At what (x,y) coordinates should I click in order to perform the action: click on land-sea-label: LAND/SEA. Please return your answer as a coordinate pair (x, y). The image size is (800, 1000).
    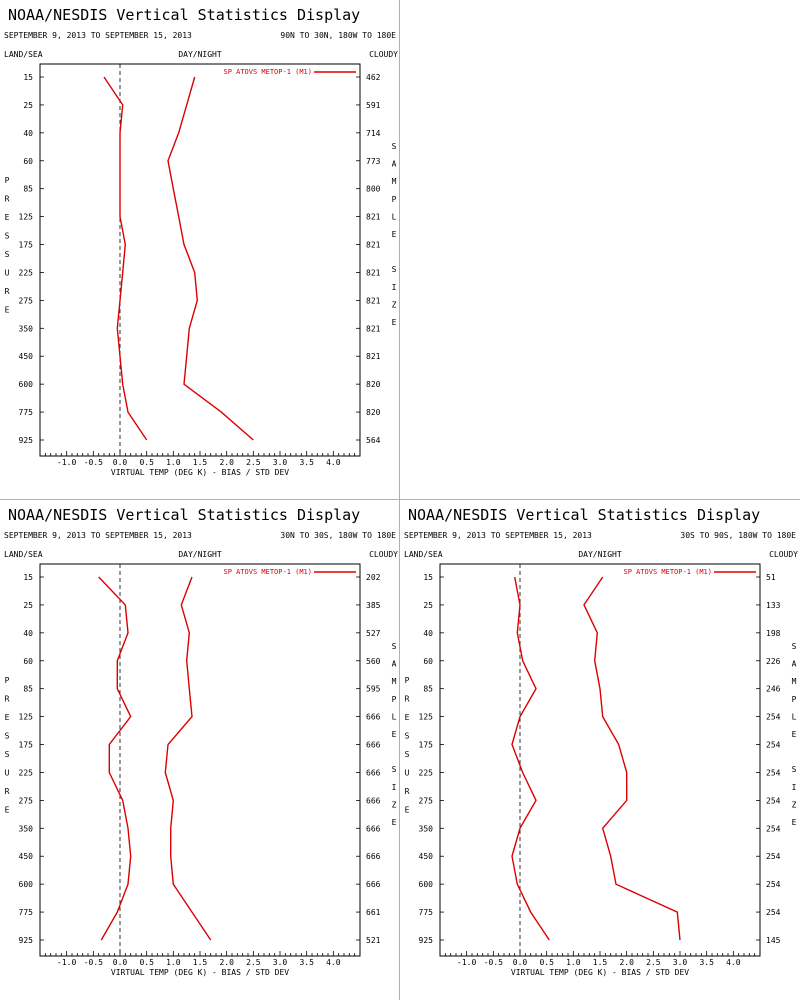
    Looking at the image, I should click on (423, 554).